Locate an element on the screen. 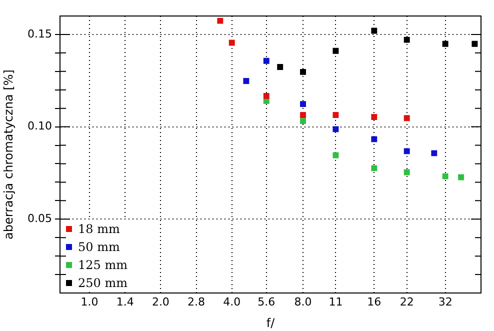  legend-label: 125 mm is located at coordinates (103, 265).